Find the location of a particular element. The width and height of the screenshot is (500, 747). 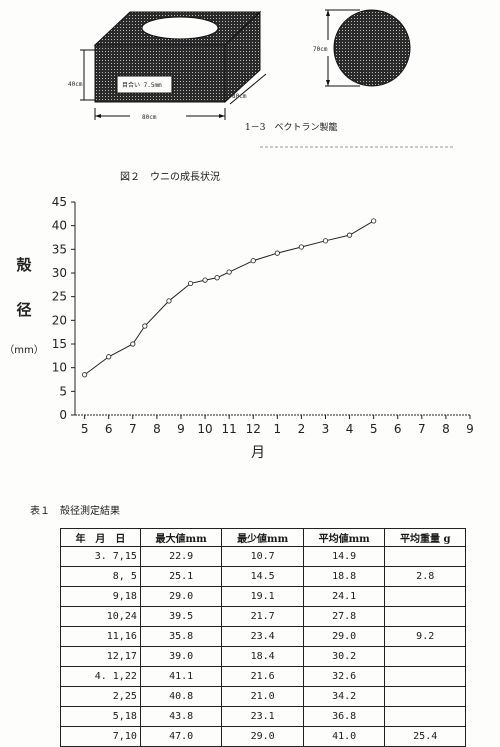

table-row: 10,24 39.5 21.7 27.8 is located at coordinates (263, 616).